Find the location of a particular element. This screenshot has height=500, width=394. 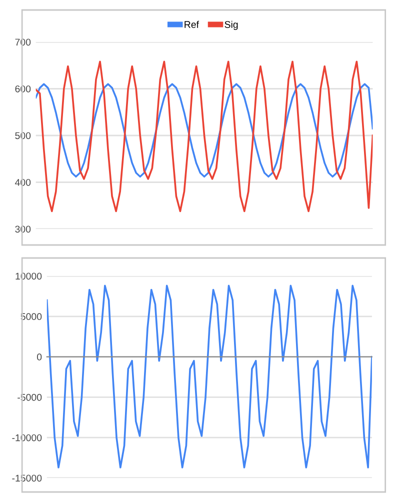

legend-label: Ref is located at coordinates (192, 24).